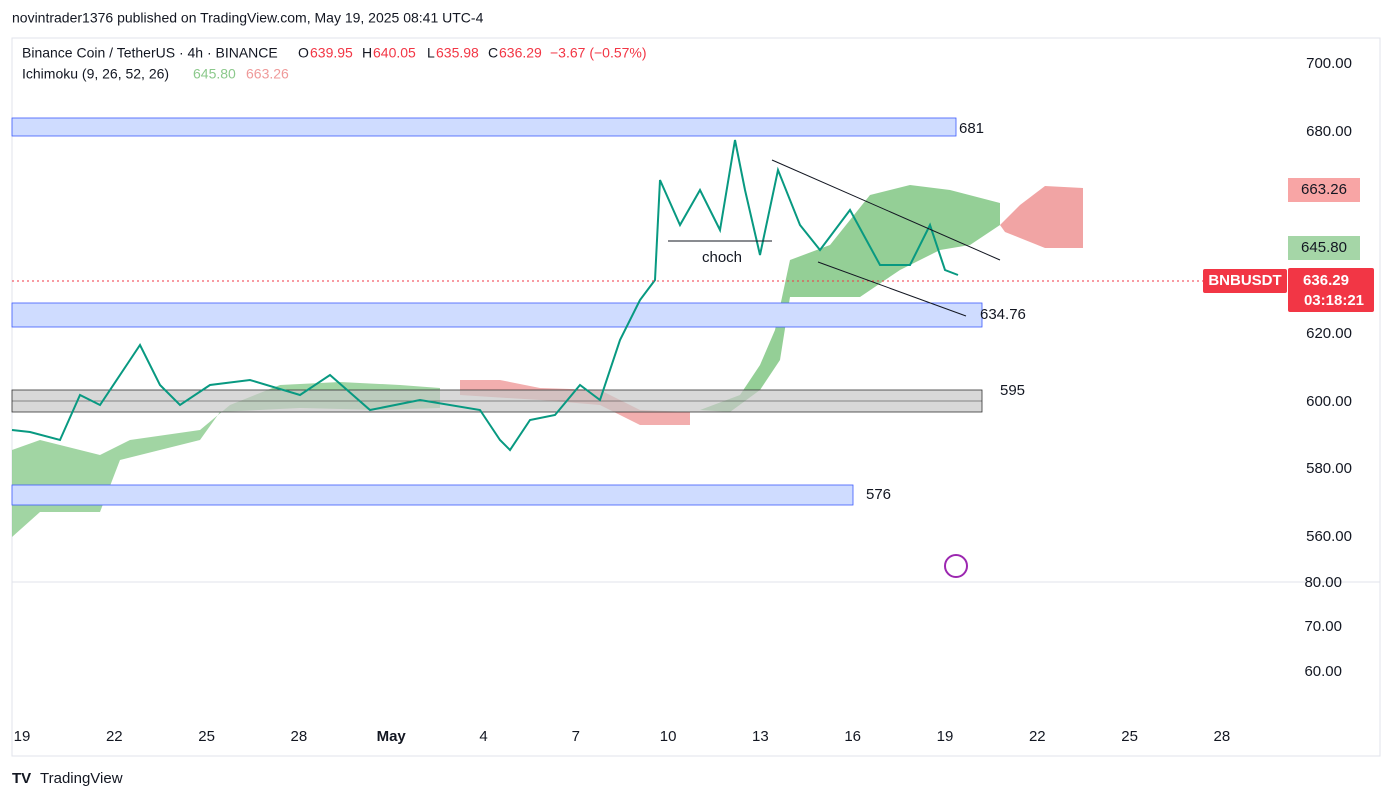 The width and height of the screenshot is (1392, 805). What do you see at coordinates (21, 778) in the screenshot?
I see `logo: TV` at bounding box center [21, 778].